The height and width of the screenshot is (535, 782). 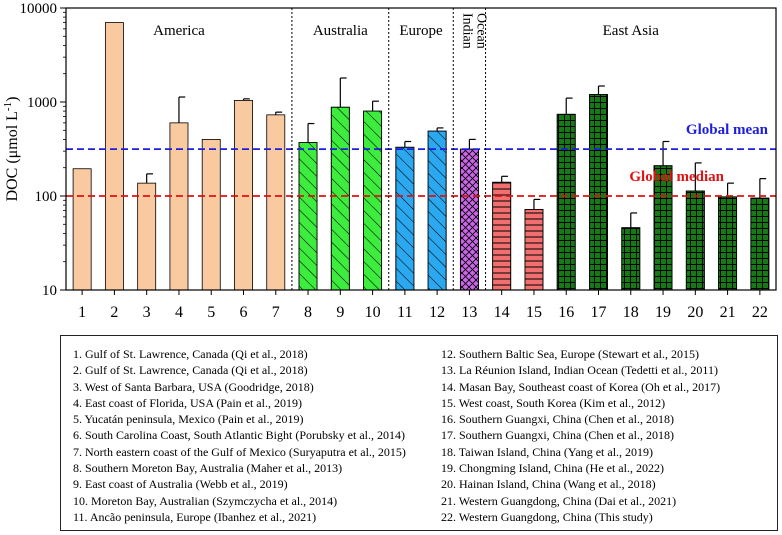 I want to click on x-tick-label: 22, so click(x=760, y=312).